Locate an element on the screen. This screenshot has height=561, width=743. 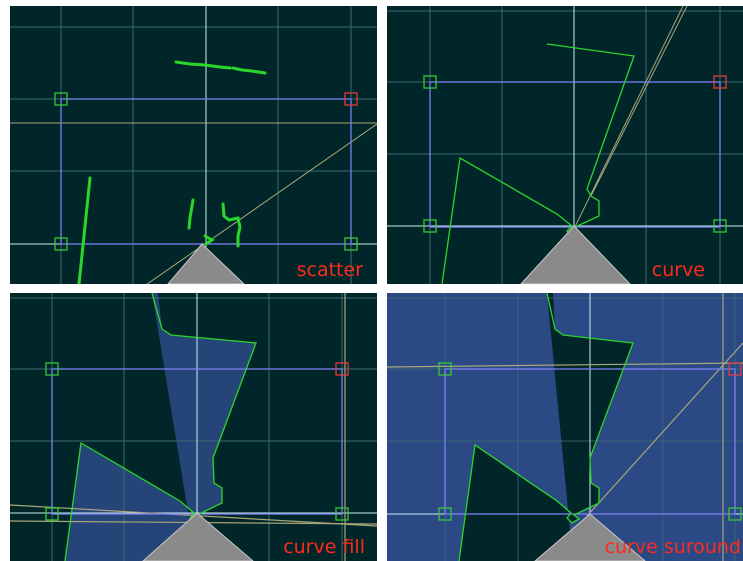
scan-fill-area is located at coordinates (160, 427).